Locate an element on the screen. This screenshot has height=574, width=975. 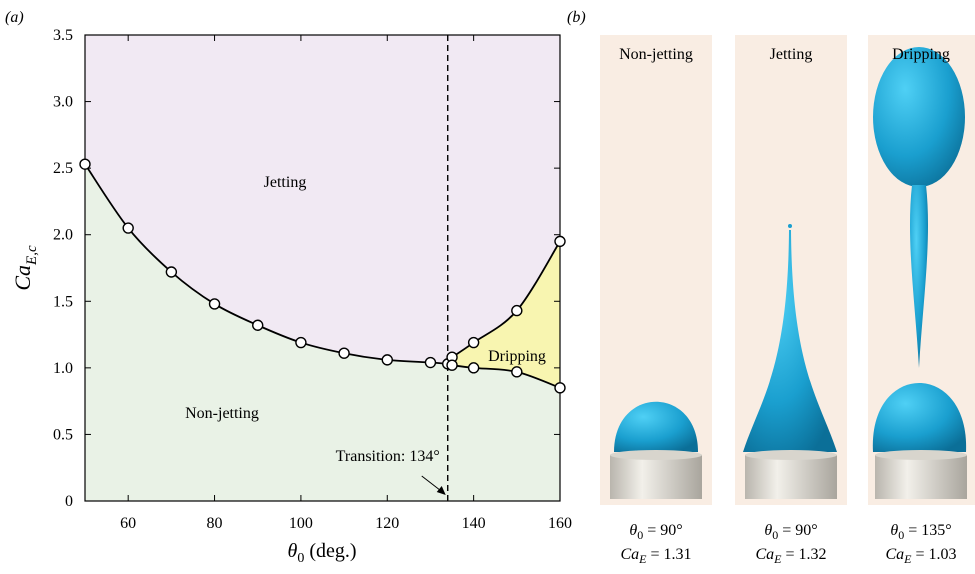
text-part: = 1.03 is located at coordinates (933, 554).